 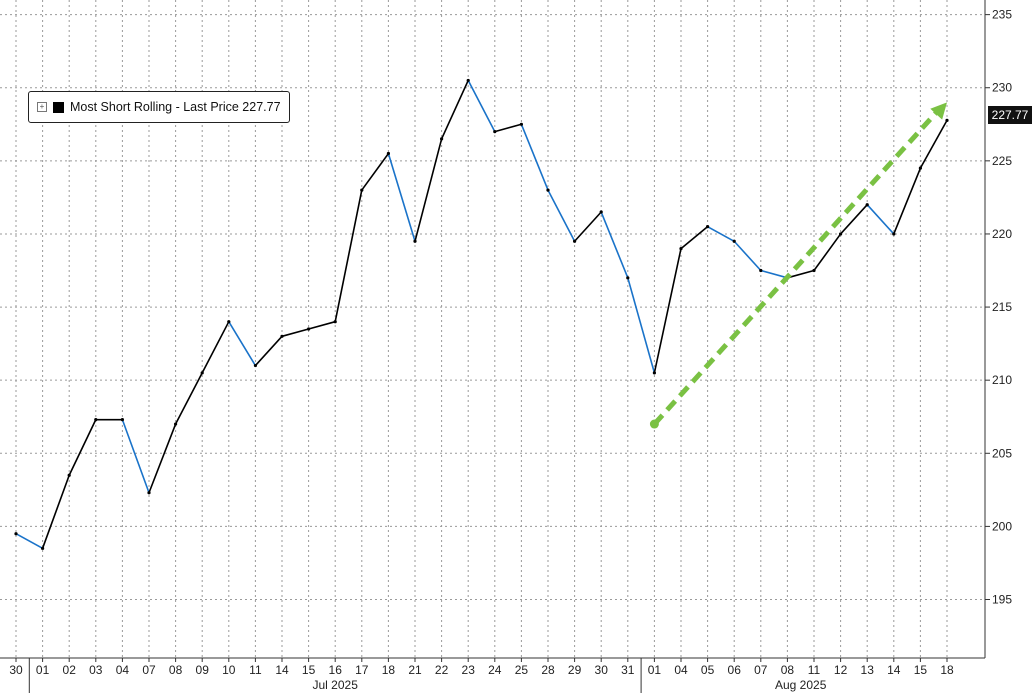 I want to click on expand-icon: +, so click(x=42, y=107).